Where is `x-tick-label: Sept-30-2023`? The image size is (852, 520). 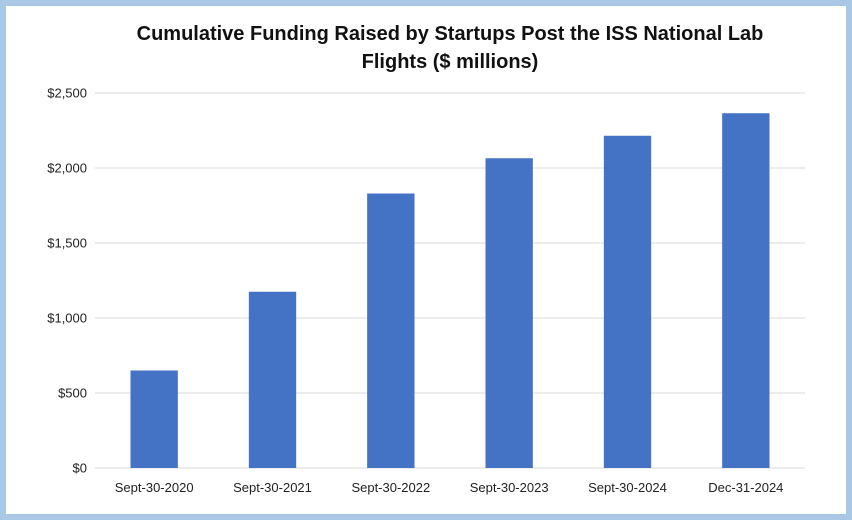
x-tick-label: Sept-30-2023 is located at coordinates (509, 487).